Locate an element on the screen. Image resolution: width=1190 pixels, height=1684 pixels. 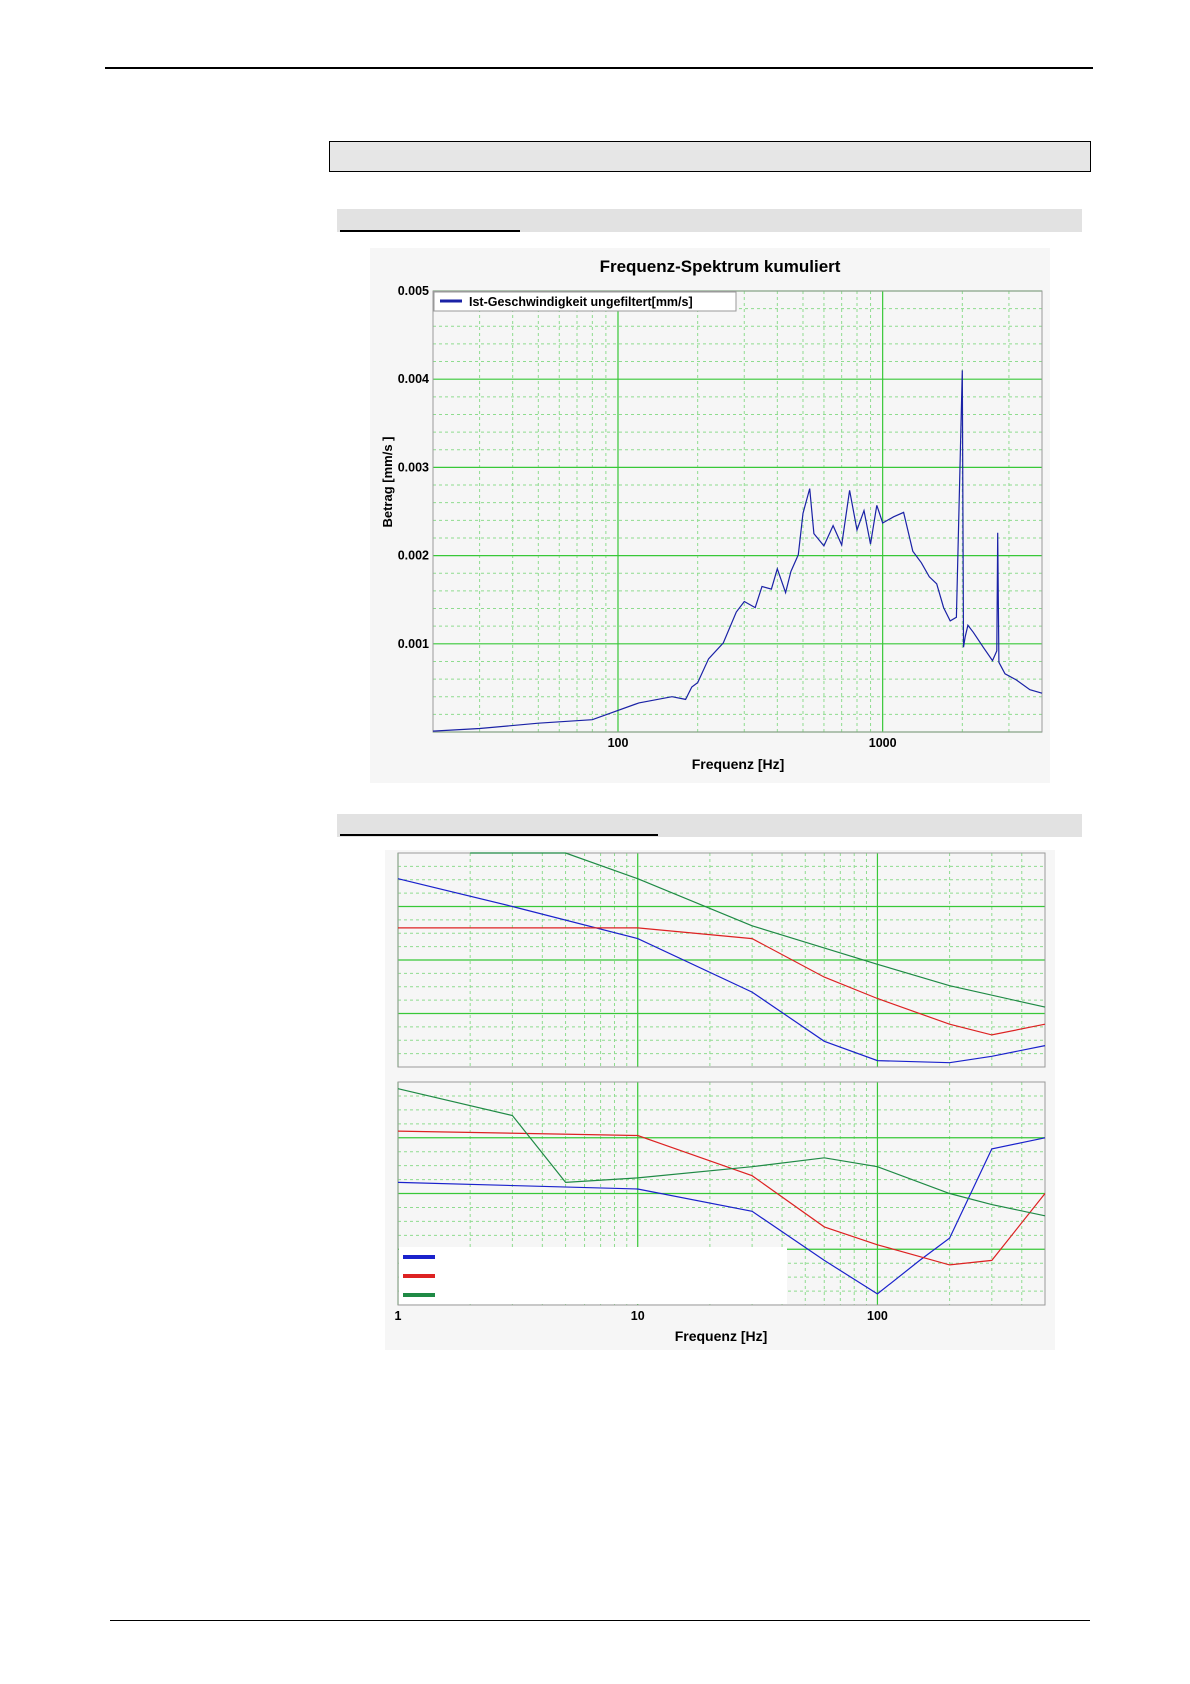
x-tick-labels: 100 1000 is located at coordinates (752, 743).